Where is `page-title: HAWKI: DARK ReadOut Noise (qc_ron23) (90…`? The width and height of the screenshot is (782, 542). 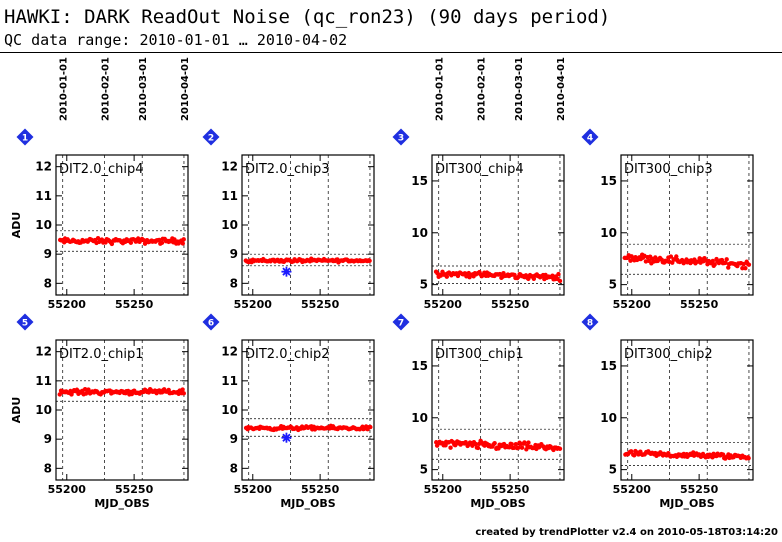 page-title: HAWKI: DARK ReadOut Noise (qc_ron23) (90… is located at coordinates (307, 17).